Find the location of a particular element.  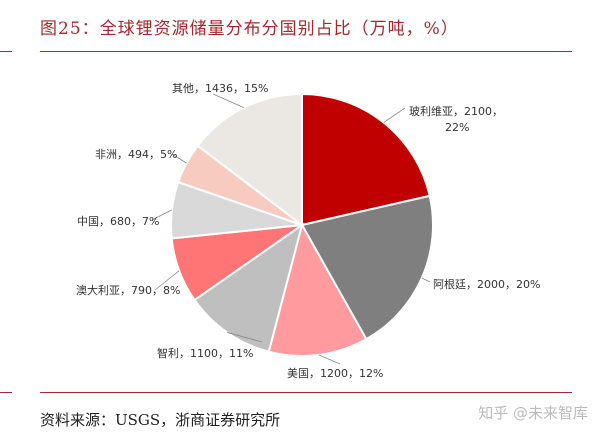

label-bolivia: 玻利维亚，2100， is located at coordinates (456, 111).